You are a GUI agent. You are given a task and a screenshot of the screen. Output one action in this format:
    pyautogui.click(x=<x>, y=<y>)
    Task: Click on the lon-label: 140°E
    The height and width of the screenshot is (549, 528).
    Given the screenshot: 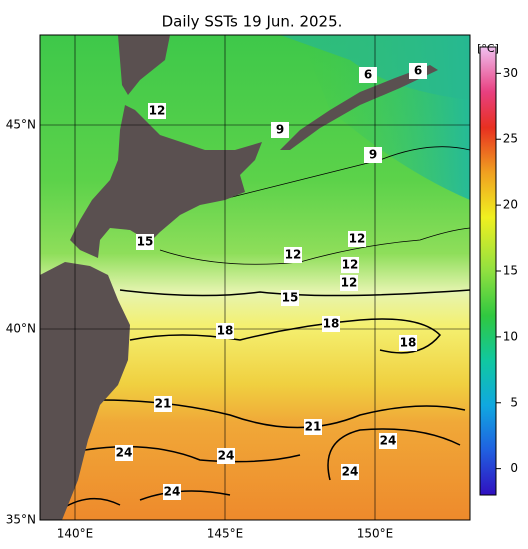 What is the action you would take?
    pyautogui.click(x=75, y=534)
    